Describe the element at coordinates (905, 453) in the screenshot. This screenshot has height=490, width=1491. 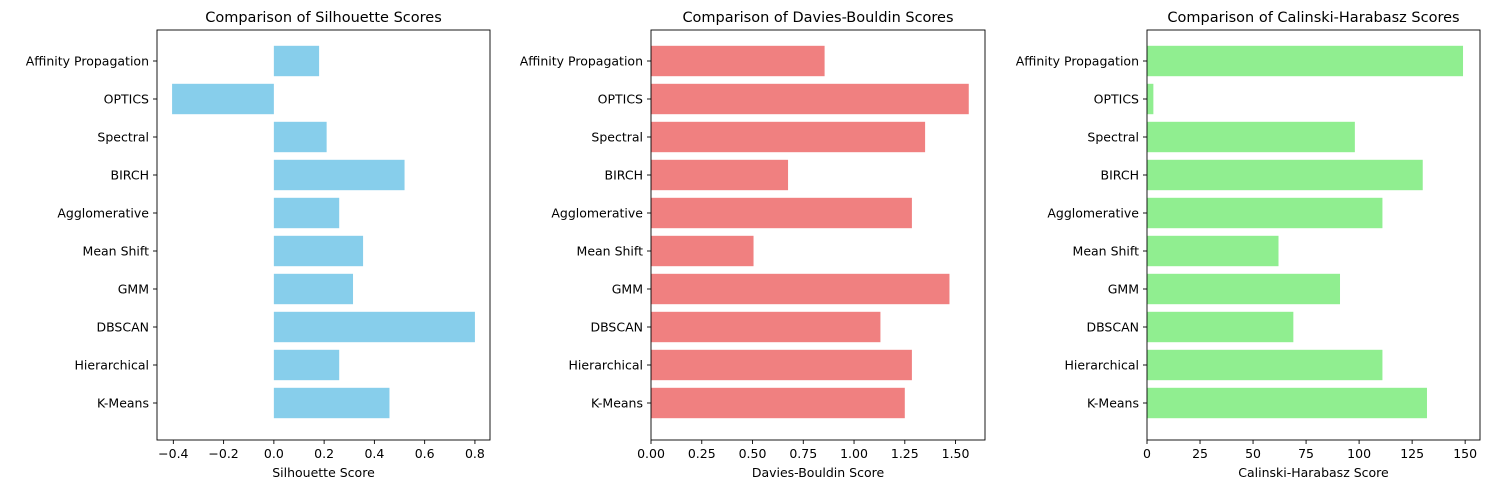
I see `x-tick-label: 1.25` at that location.